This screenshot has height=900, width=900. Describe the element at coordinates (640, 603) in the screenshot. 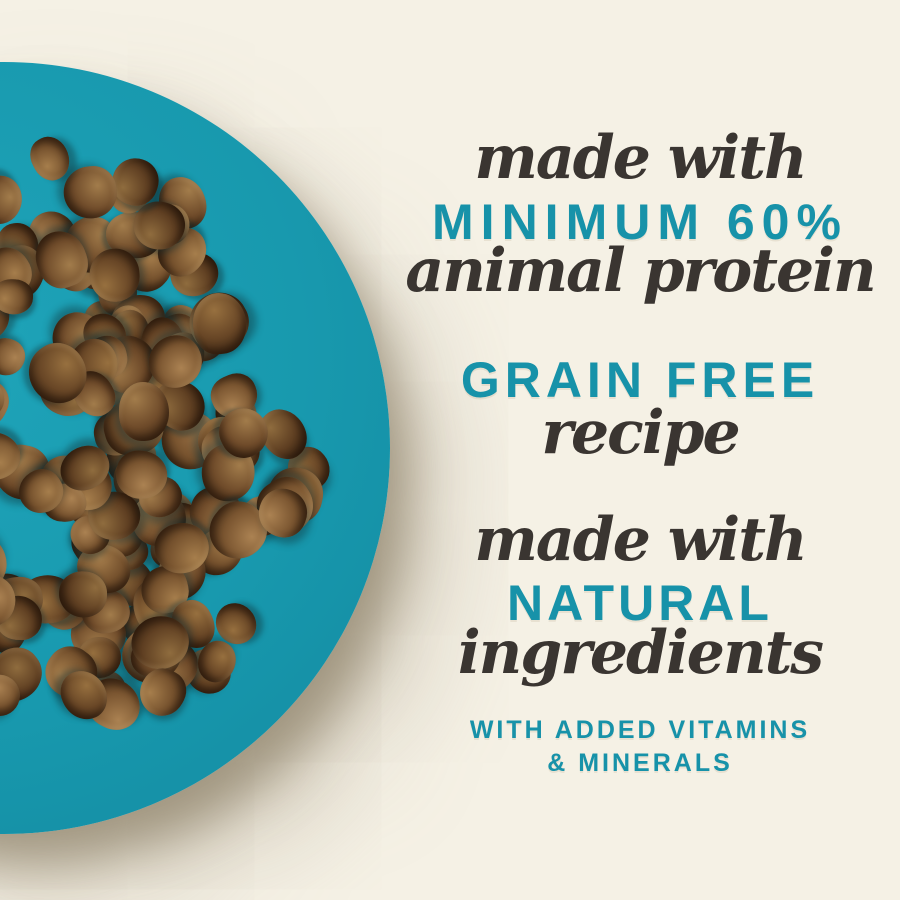

I see `claim-natural: NATURAL` at that location.